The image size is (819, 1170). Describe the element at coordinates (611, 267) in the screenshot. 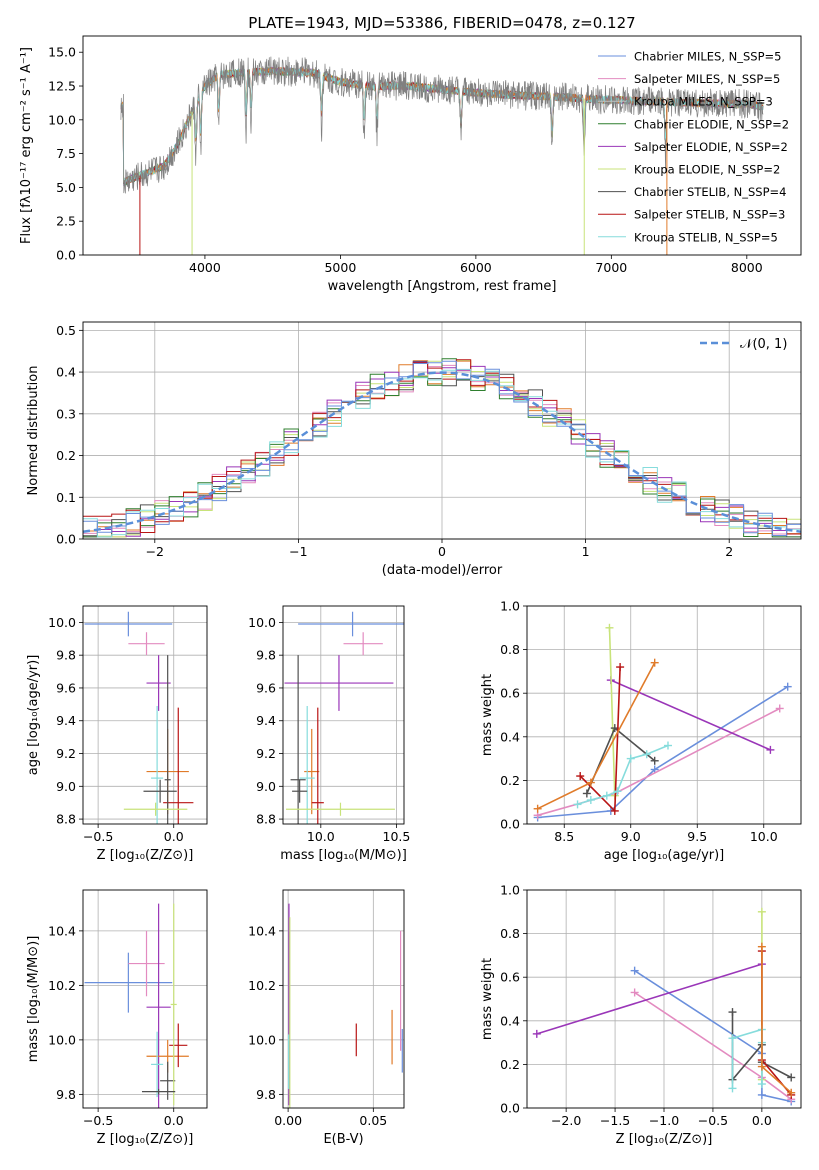

I see `x-tick-label: 7000` at that location.